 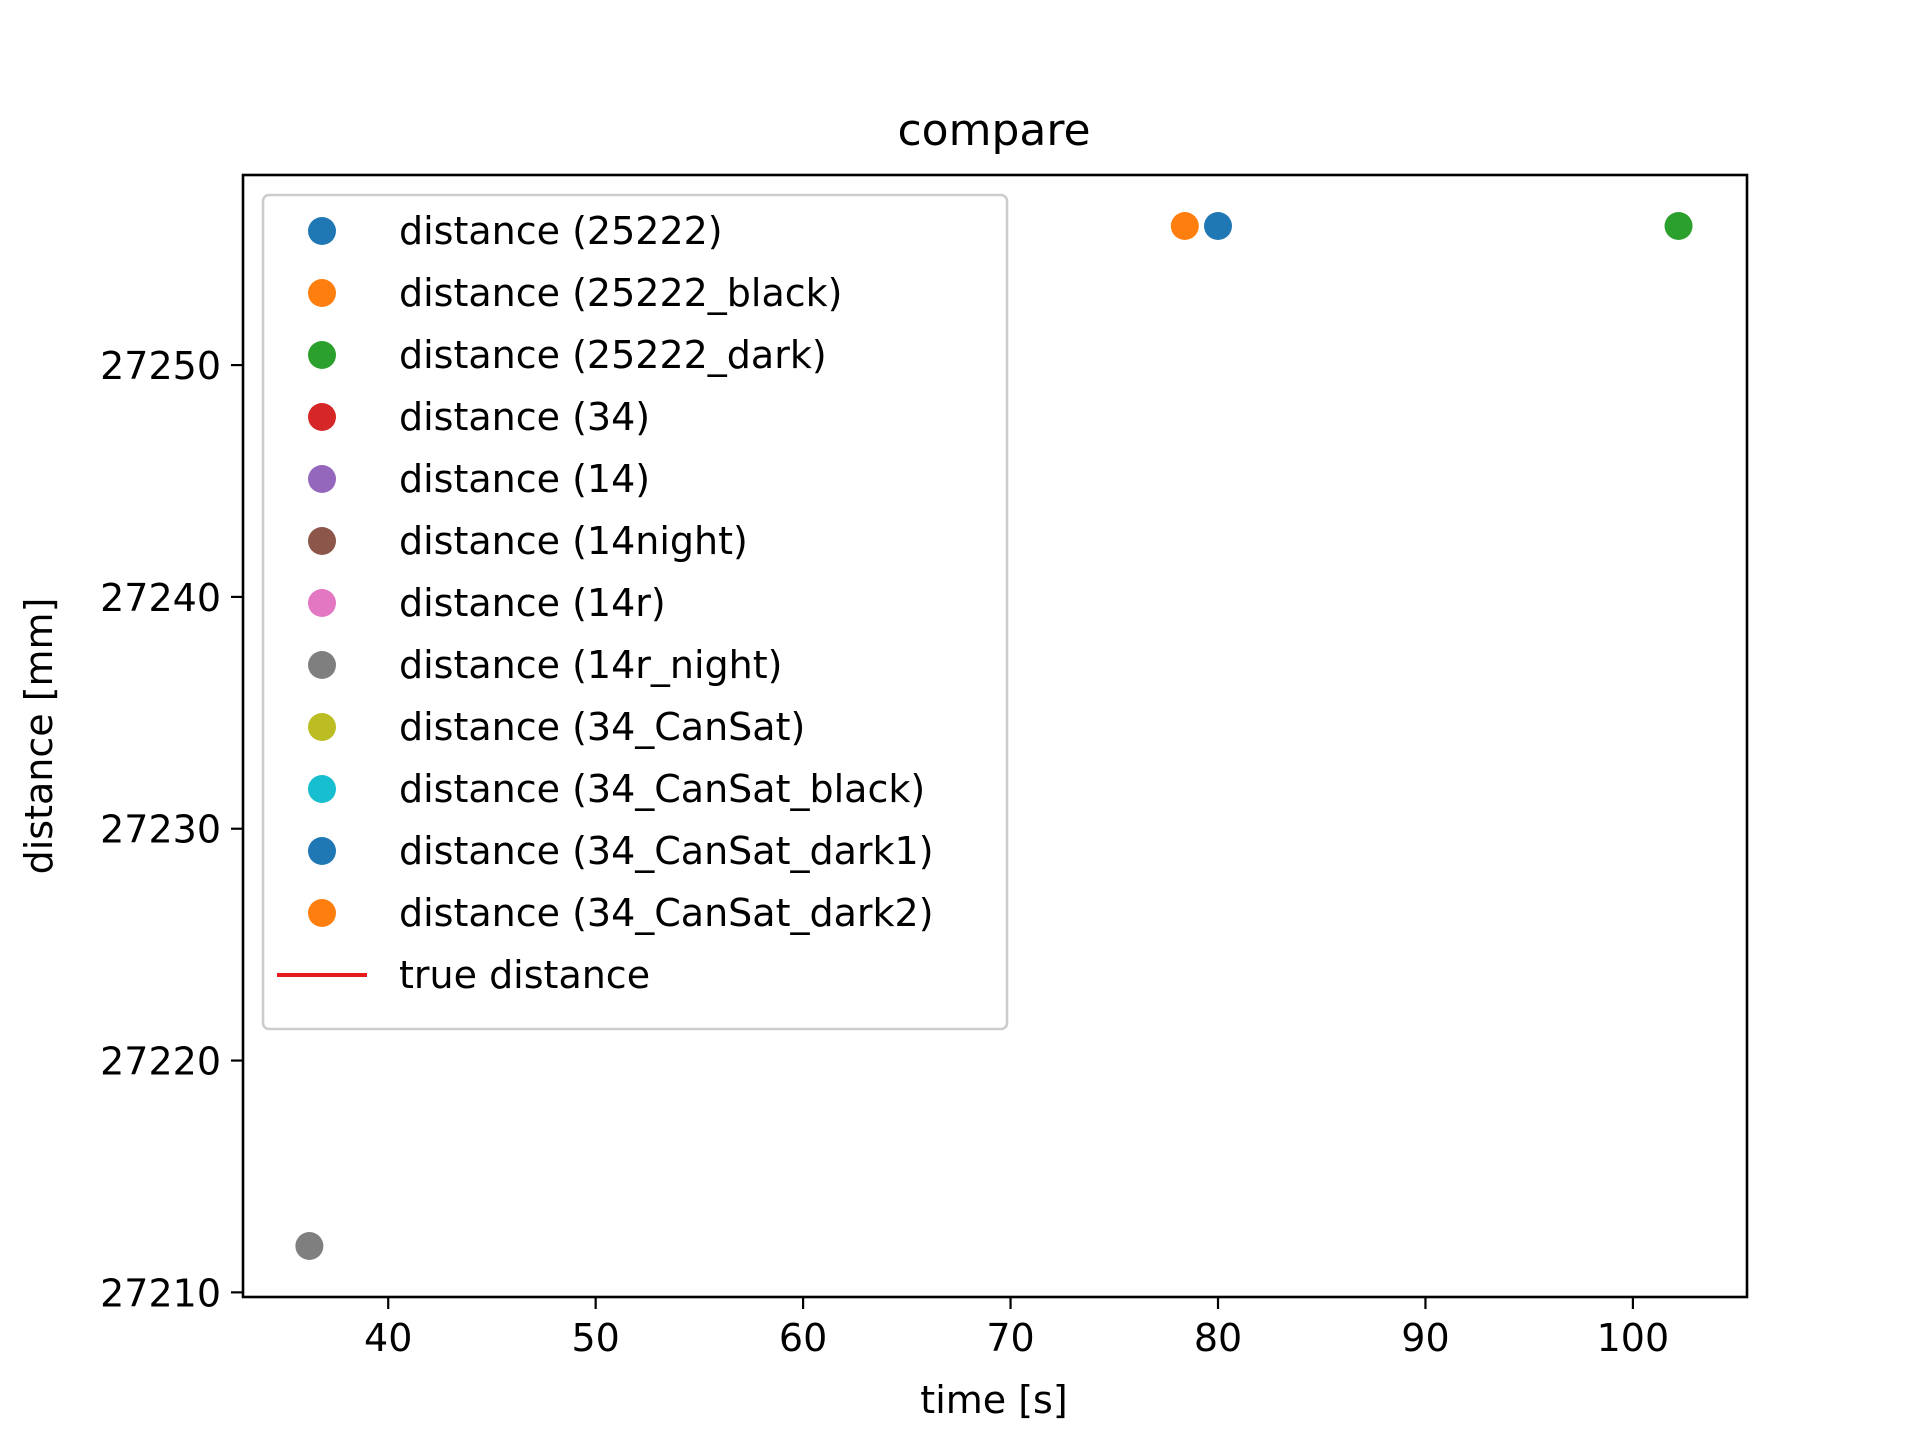 I want to click on x-tick-label: 70, so click(x=1010, y=1338).